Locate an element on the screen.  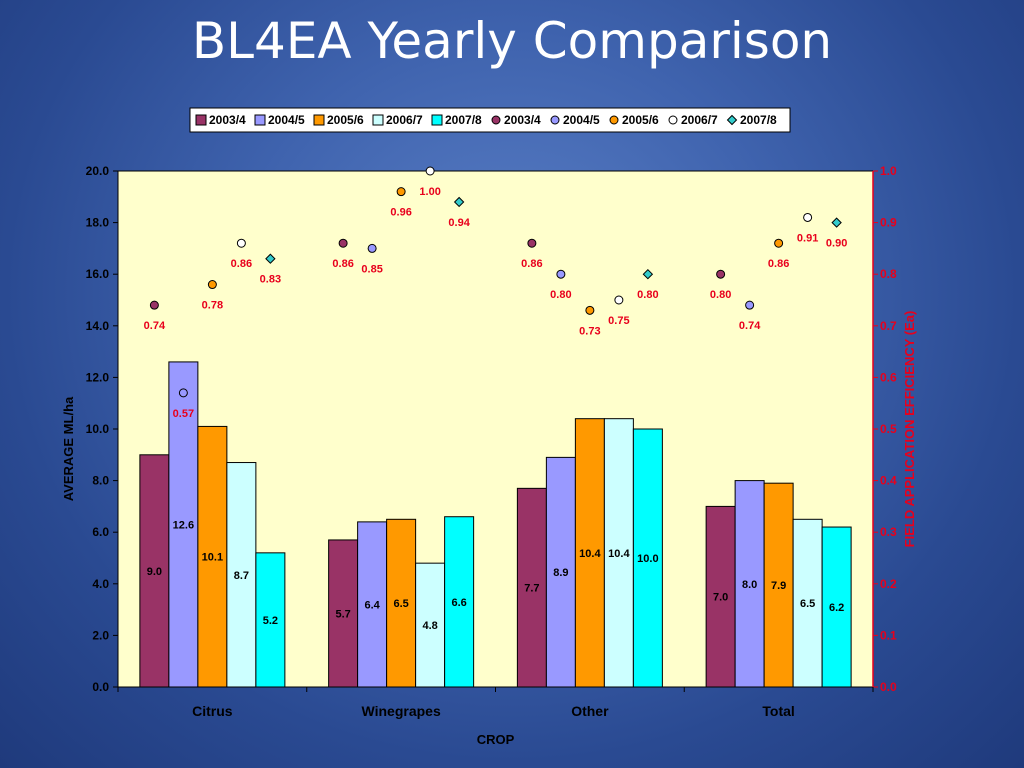
y2-axis-tick-label: 0.9 is located at coordinates (888, 223).